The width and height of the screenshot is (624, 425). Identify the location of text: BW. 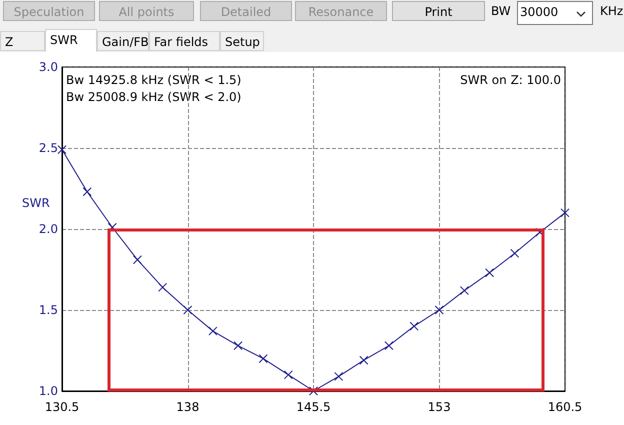
(501, 11).